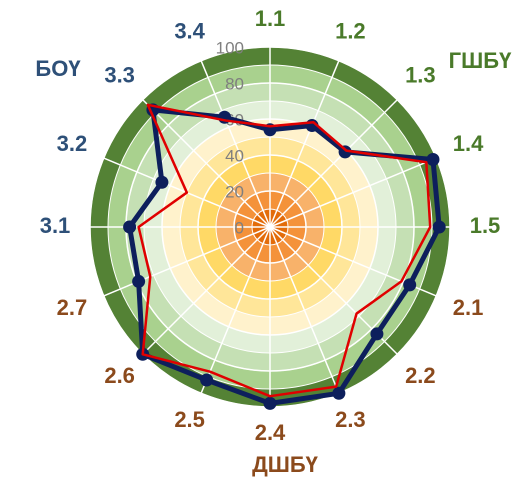 This screenshot has height=478, width=529. Describe the element at coordinates (239, 227) in the screenshot. I see `y-tick-label: 0` at that location.